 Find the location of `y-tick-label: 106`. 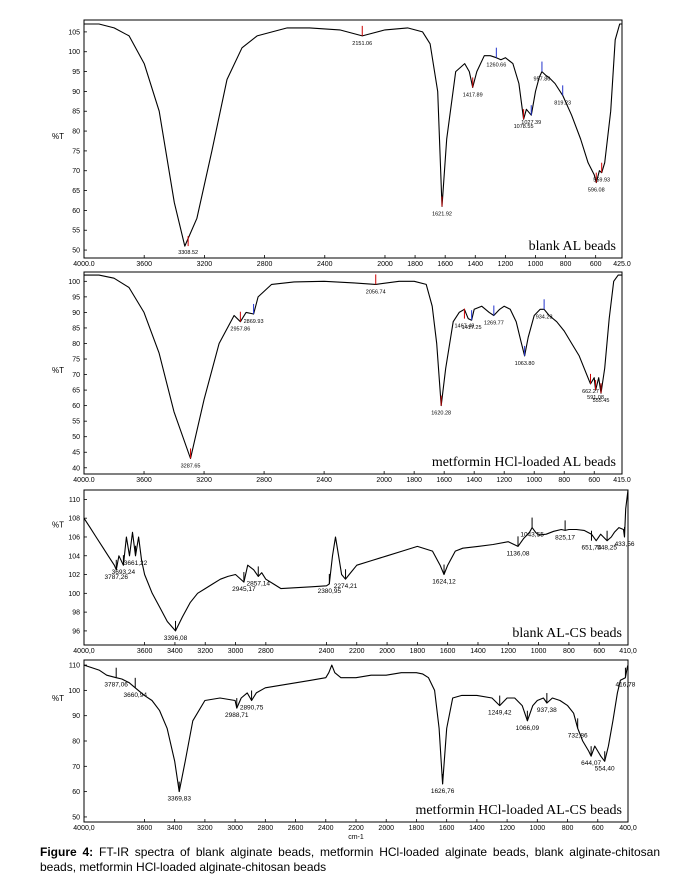

y-tick-label: 106 is located at coordinates (74, 537).